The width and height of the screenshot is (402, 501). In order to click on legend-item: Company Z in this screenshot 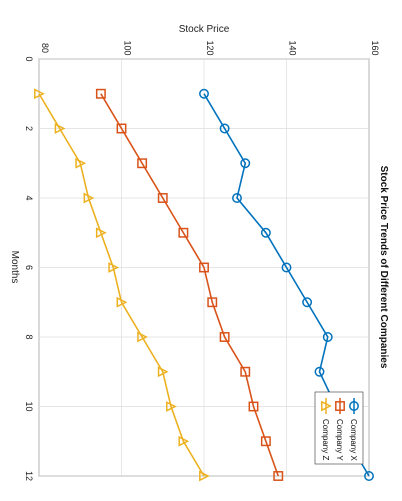, I will do `click(326, 429)`.